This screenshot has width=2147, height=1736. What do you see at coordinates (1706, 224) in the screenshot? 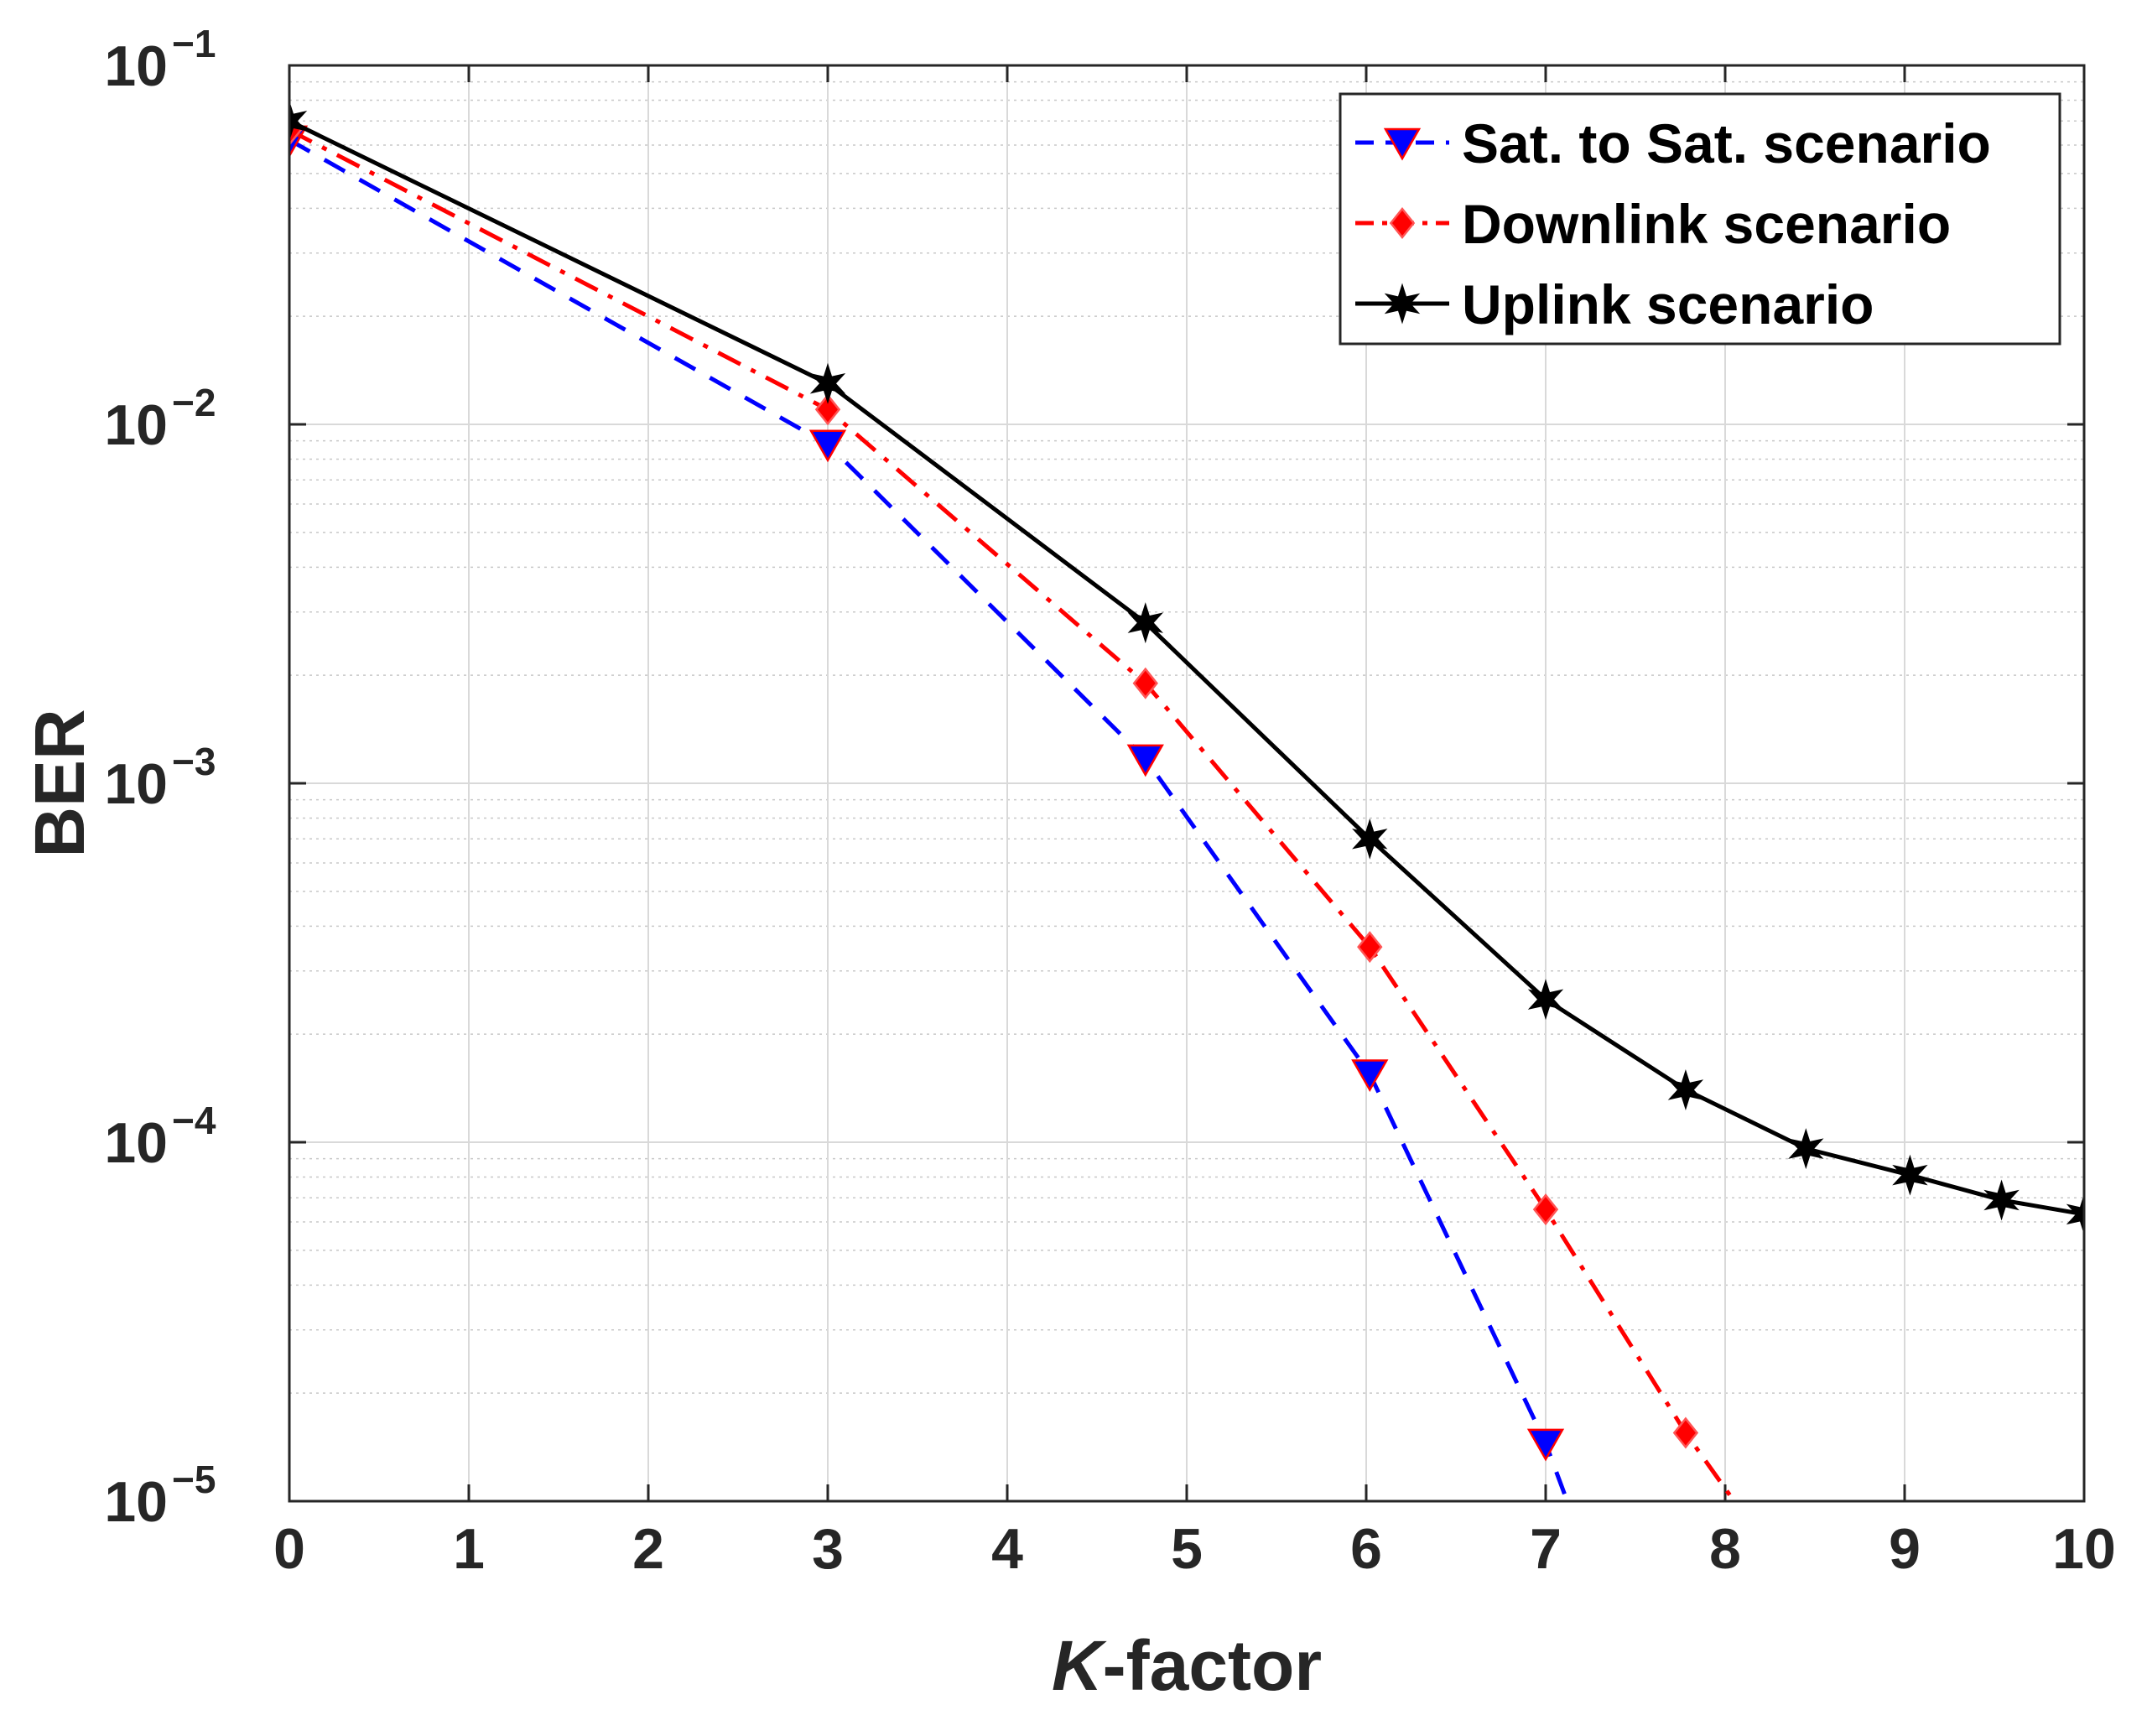
I see `legend-label: Downlink scenario` at bounding box center [1706, 224].